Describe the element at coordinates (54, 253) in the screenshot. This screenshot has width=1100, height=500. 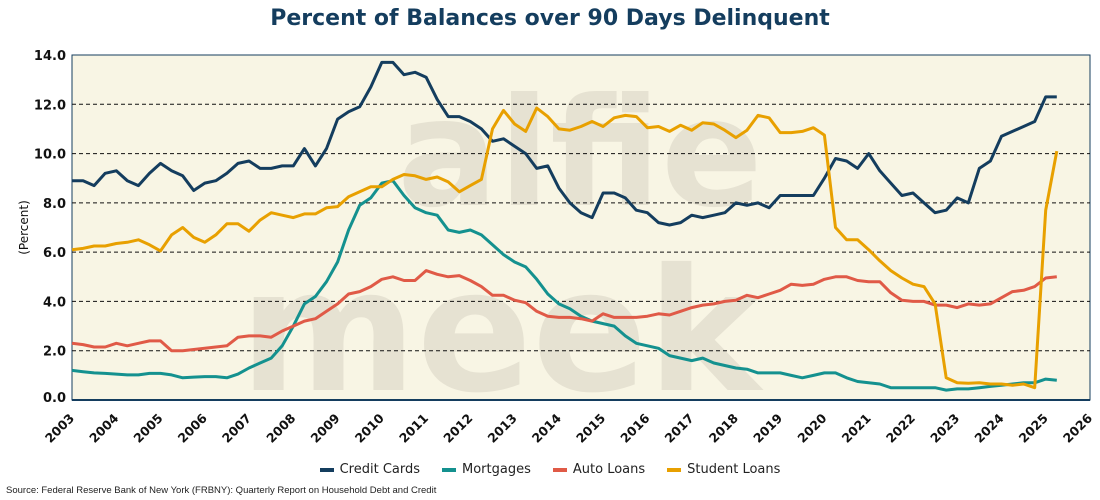
I see `y-tick-label: 6.0` at that location.